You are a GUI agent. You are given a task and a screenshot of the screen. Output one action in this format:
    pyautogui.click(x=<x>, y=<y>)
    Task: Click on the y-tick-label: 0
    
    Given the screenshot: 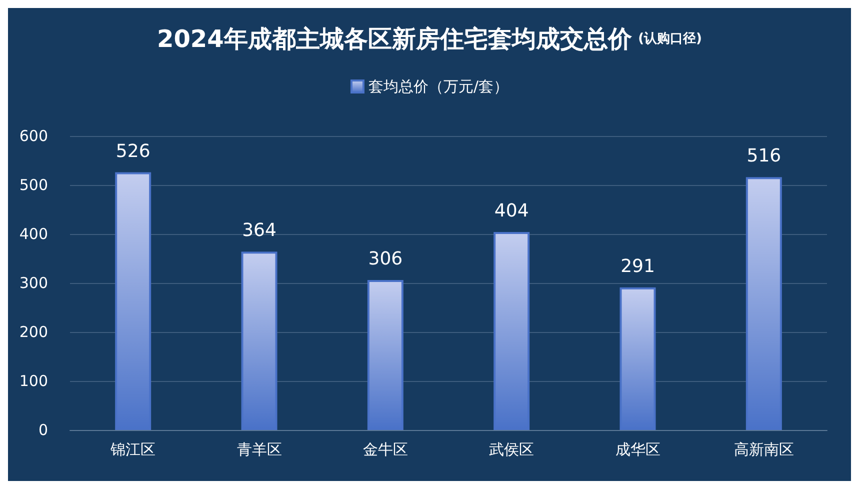 What is the action you would take?
    pyautogui.click(x=43, y=430)
    